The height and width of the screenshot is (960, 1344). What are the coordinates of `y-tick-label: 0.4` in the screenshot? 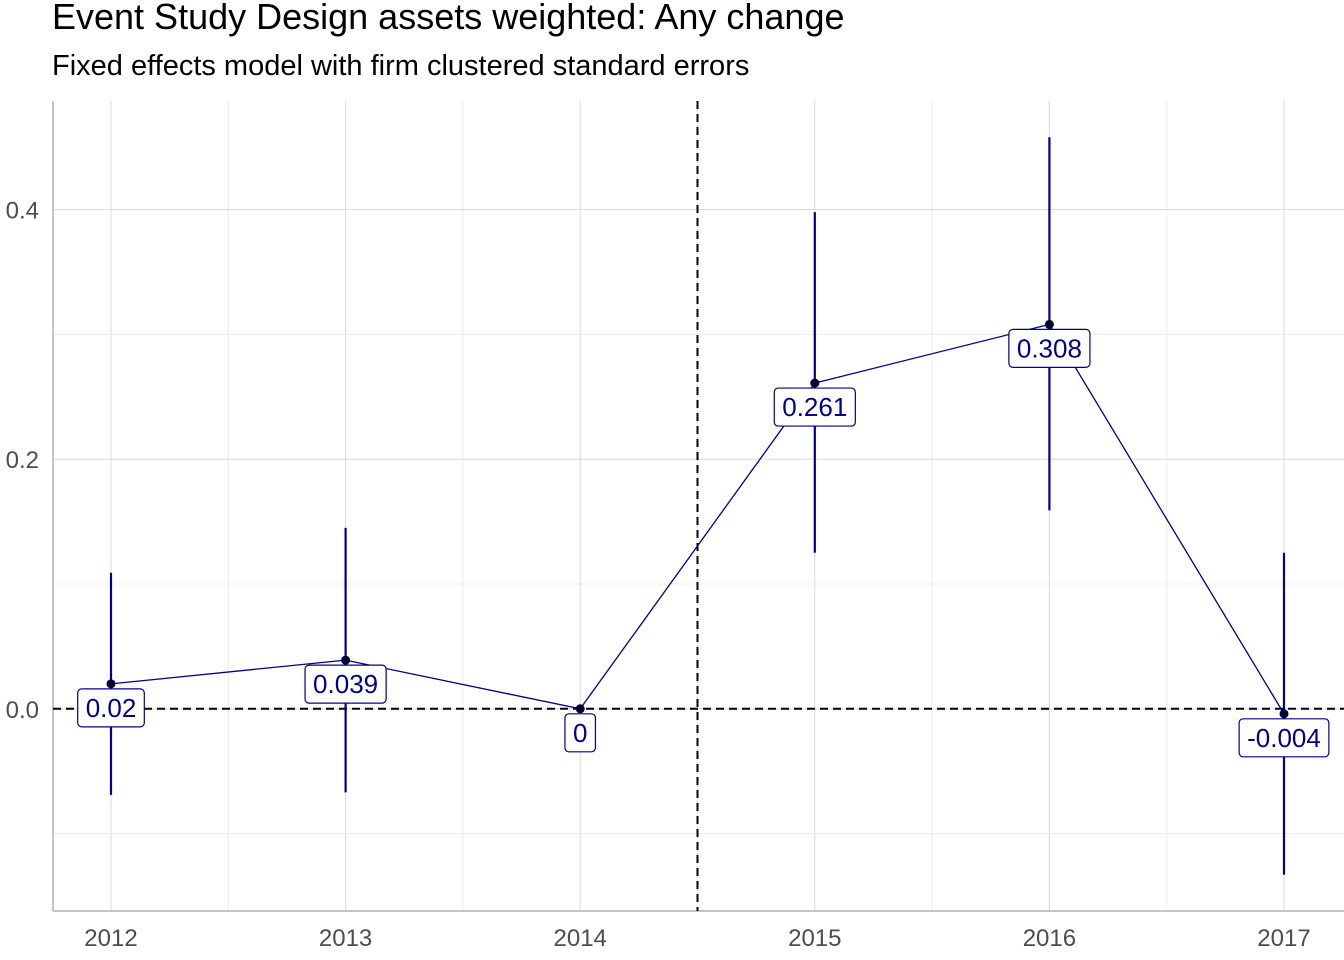 It's located at (22, 211).